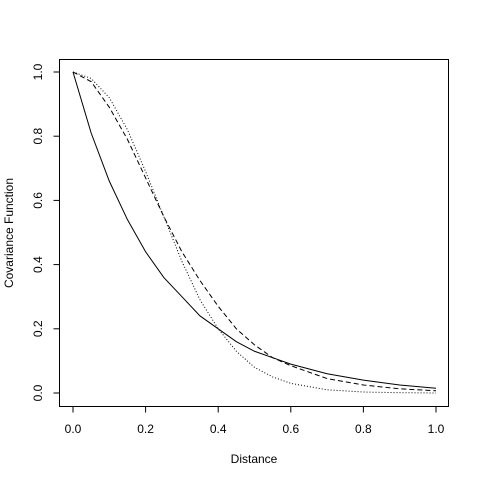 This screenshot has height=480, width=480. Describe the element at coordinates (436, 429) in the screenshot. I see `x-tick-label: 1.0` at that location.